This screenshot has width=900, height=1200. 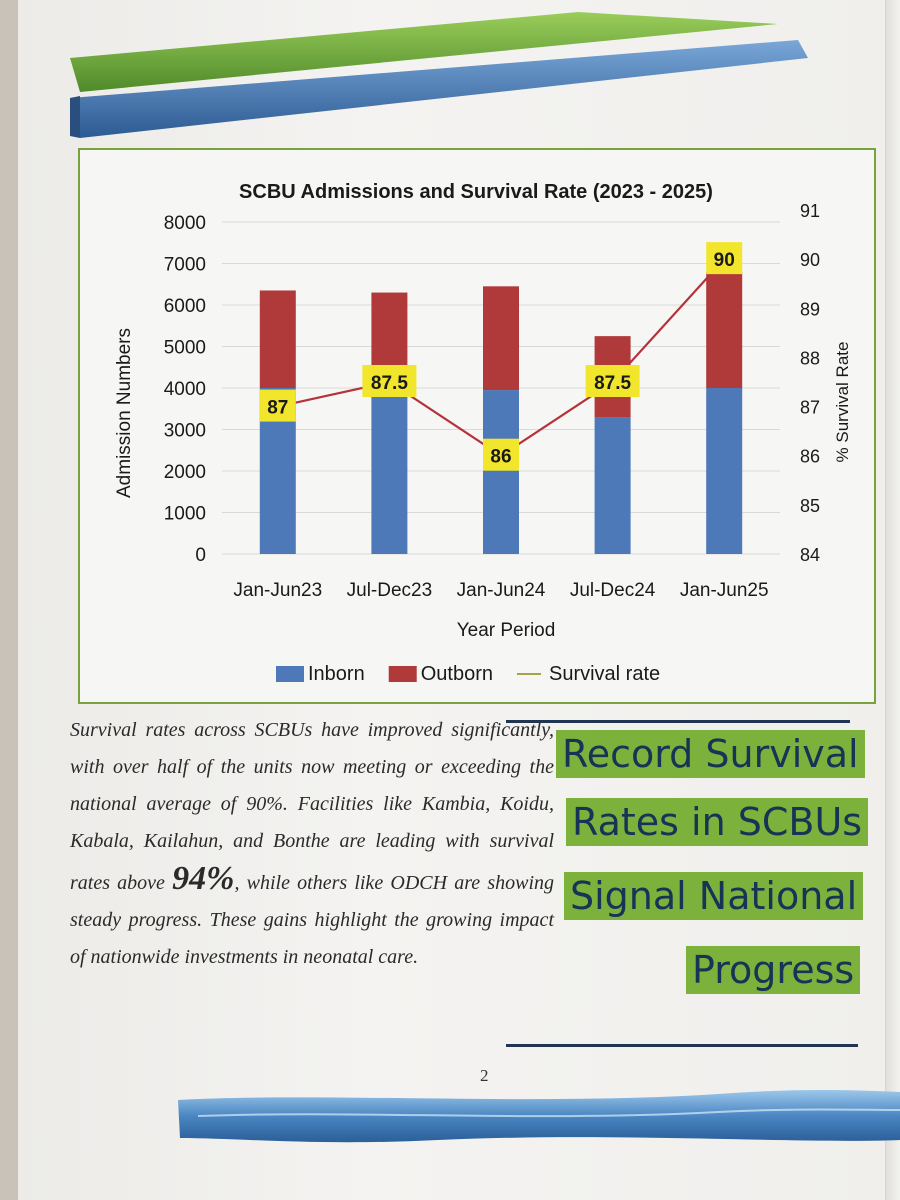 I want to click on headline-line-2: Rates in SCBUs, so click(x=717, y=822).